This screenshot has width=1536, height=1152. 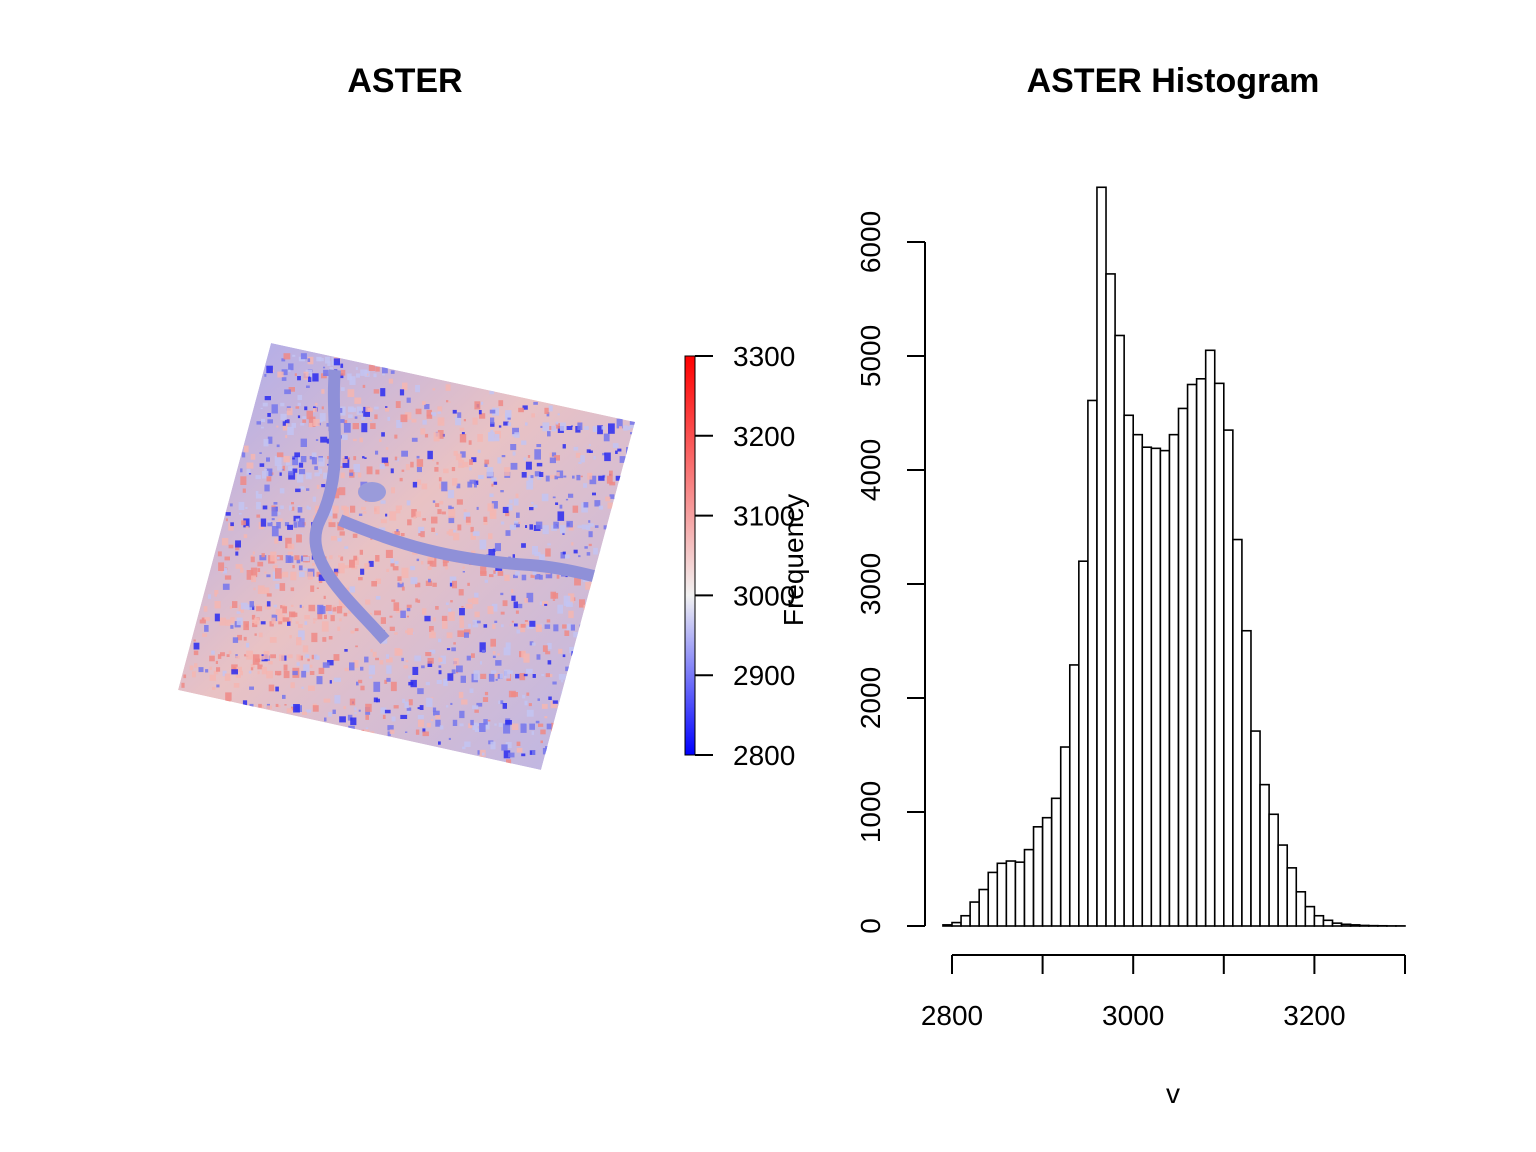 What do you see at coordinates (1133, 1015) in the screenshot?
I see `x-tick-label: 3000` at bounding box center [1133, 1015].